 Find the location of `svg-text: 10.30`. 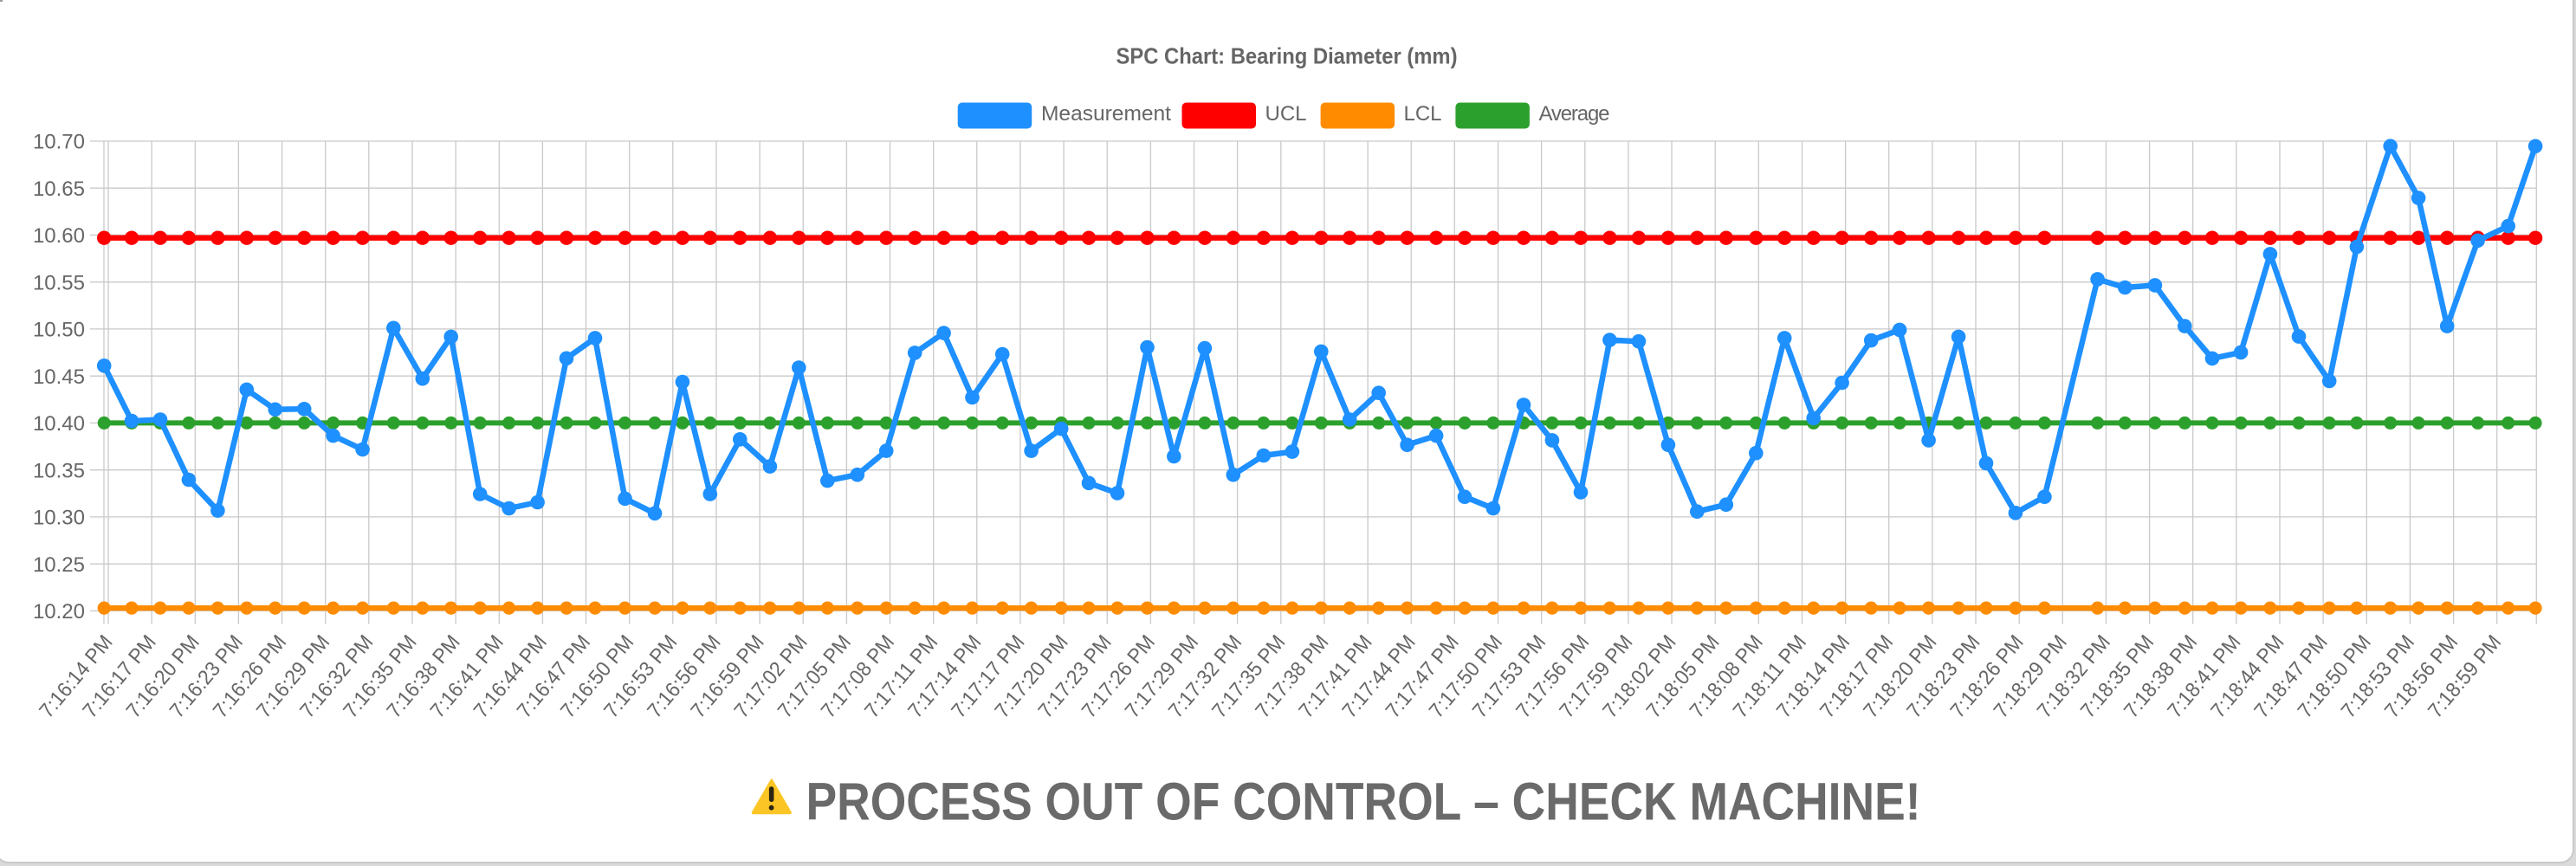

svg-text: 10.30 is located at coordinates (59, 518).